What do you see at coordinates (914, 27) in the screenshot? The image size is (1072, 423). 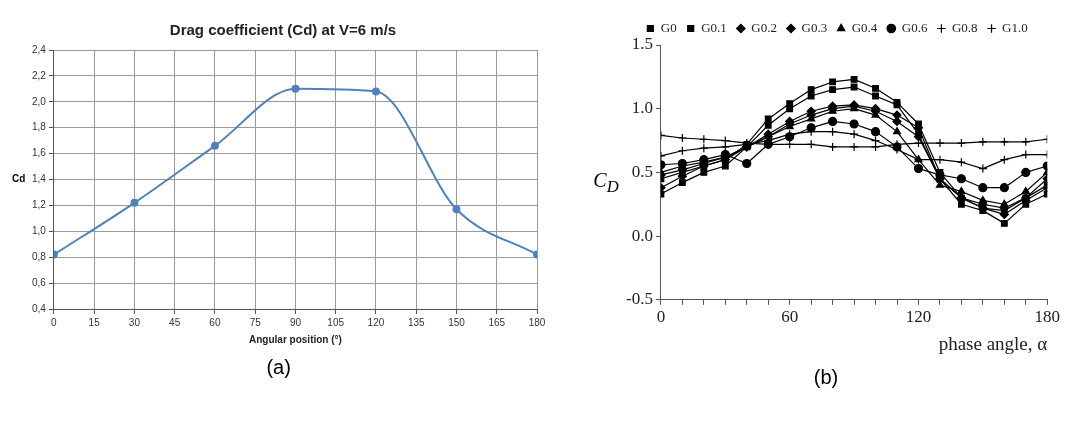 I see `legend-label: G0.6` at bounding box center [914, 27].